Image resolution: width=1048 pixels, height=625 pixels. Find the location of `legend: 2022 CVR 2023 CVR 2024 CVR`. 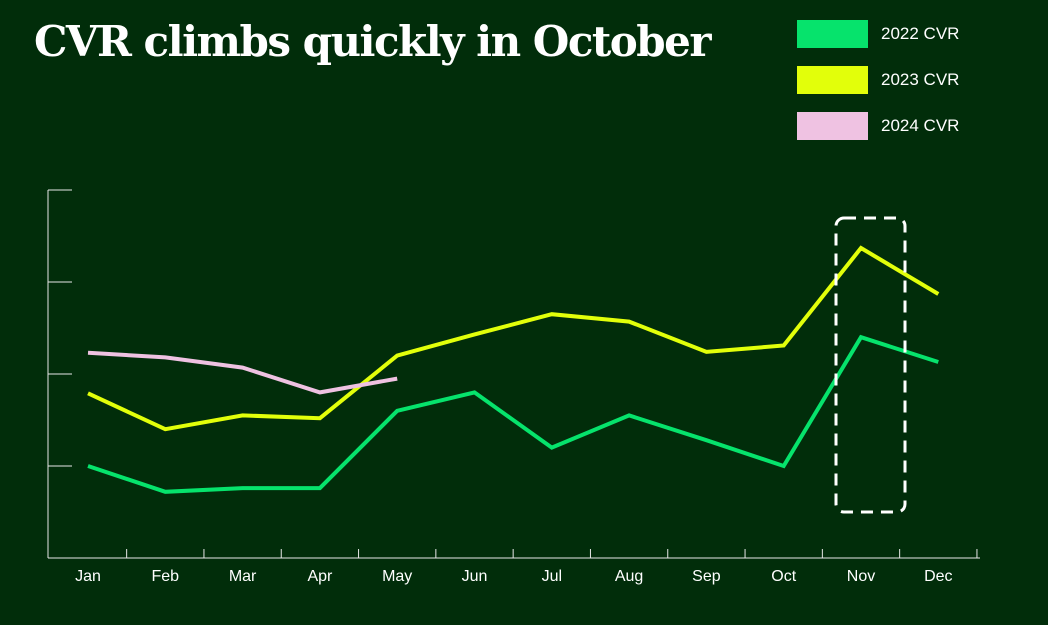

legend: 2022 CVR 2023 CVR 2024 CVR is located at coordinates (878, 89).